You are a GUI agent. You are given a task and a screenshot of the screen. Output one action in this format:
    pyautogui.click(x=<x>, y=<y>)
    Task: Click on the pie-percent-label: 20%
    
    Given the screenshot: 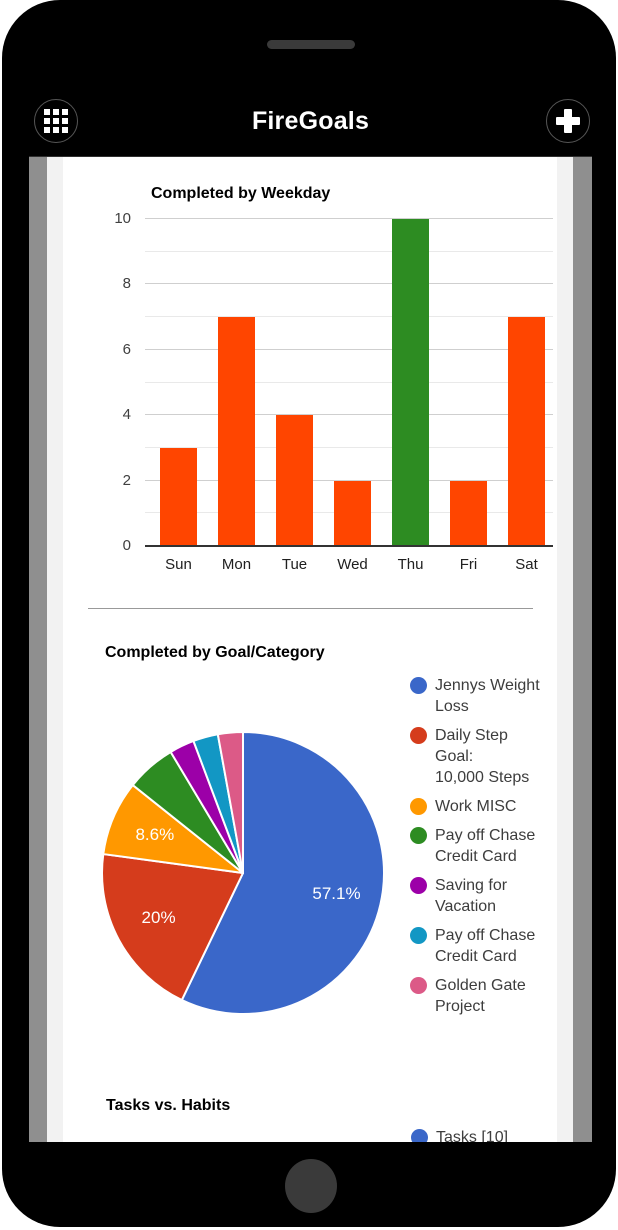 What is the action you would take?
    pyautogui.click(x=158, y=918)
    